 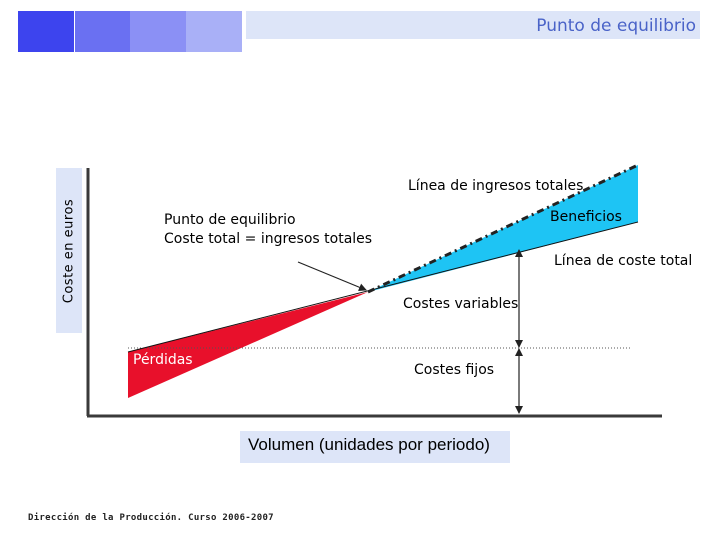 What do you see at coordinates (623, 261) in the screenshot?
I see `total-cost-line-label: Línea de coste total` at bounding box center [623, 261].